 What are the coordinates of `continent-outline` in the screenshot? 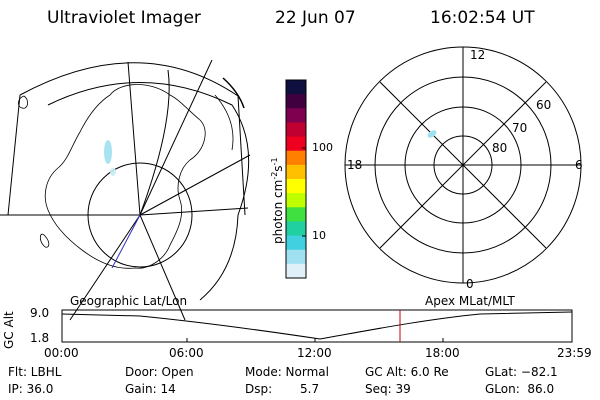 It's located at (125, 176).